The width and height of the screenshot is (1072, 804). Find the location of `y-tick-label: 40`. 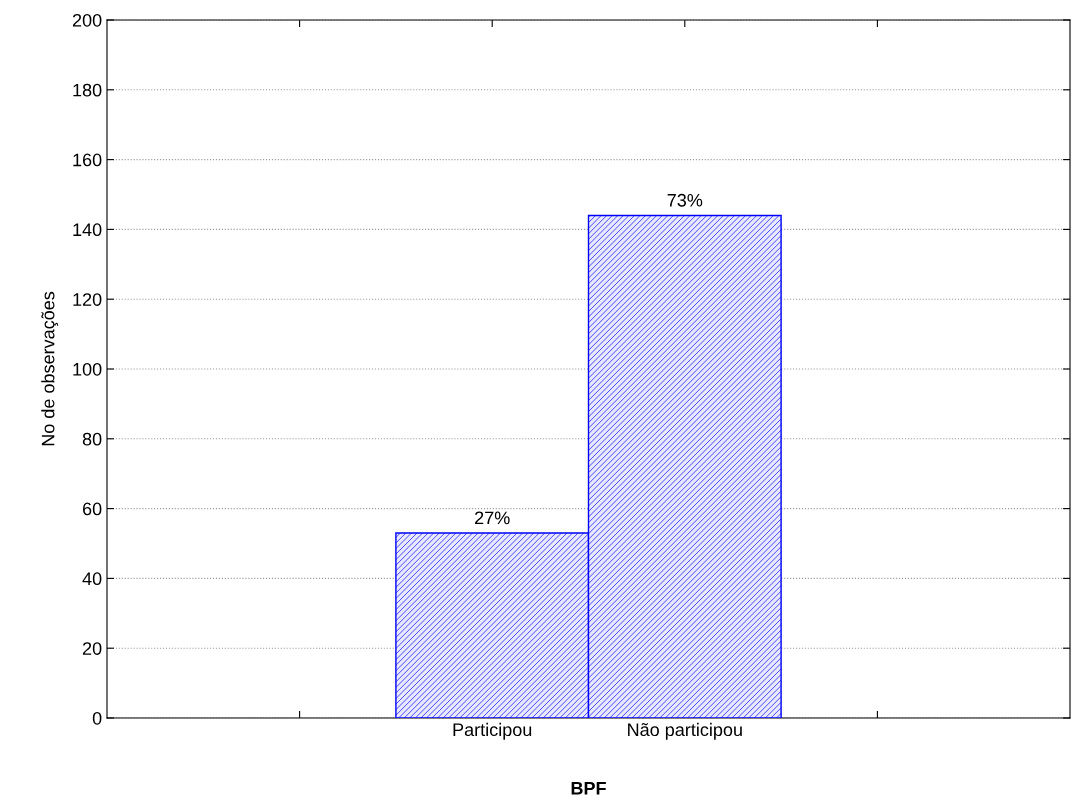

y-tick-label: 40 is located at coordinates (92, 579).